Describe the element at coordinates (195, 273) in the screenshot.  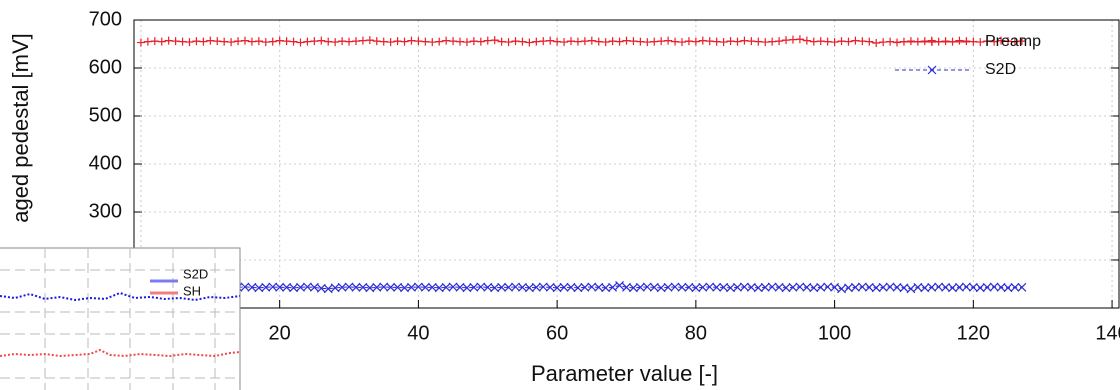
I see `inset-legend-label: S2D` at that location.